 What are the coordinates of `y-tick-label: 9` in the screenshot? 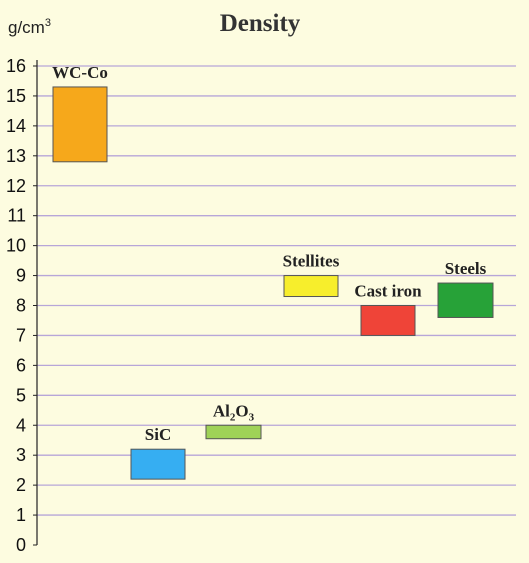 It's located at (21, 276).